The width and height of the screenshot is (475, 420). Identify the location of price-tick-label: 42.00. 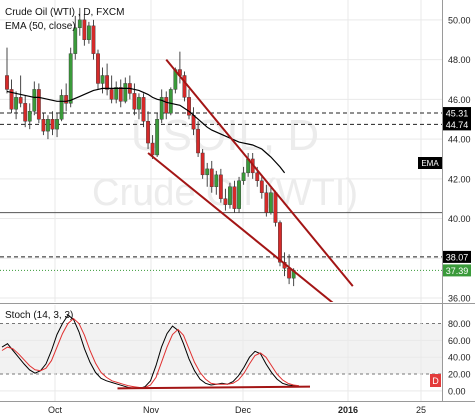
(459, 179).